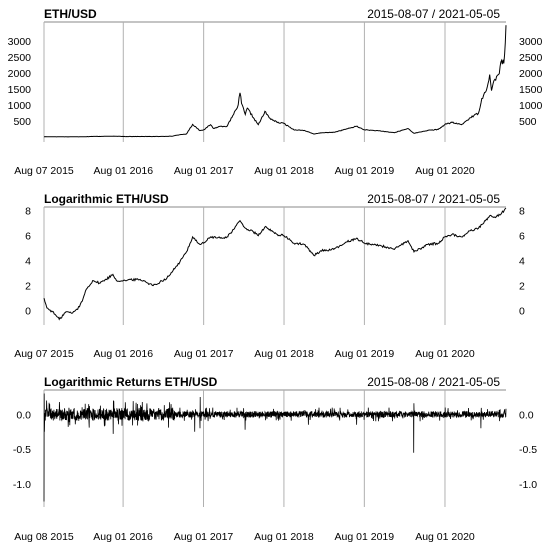 The image size is (550, 550). I want to click on y-axis-left: 0 2 4 6 8, so click(28, 262).